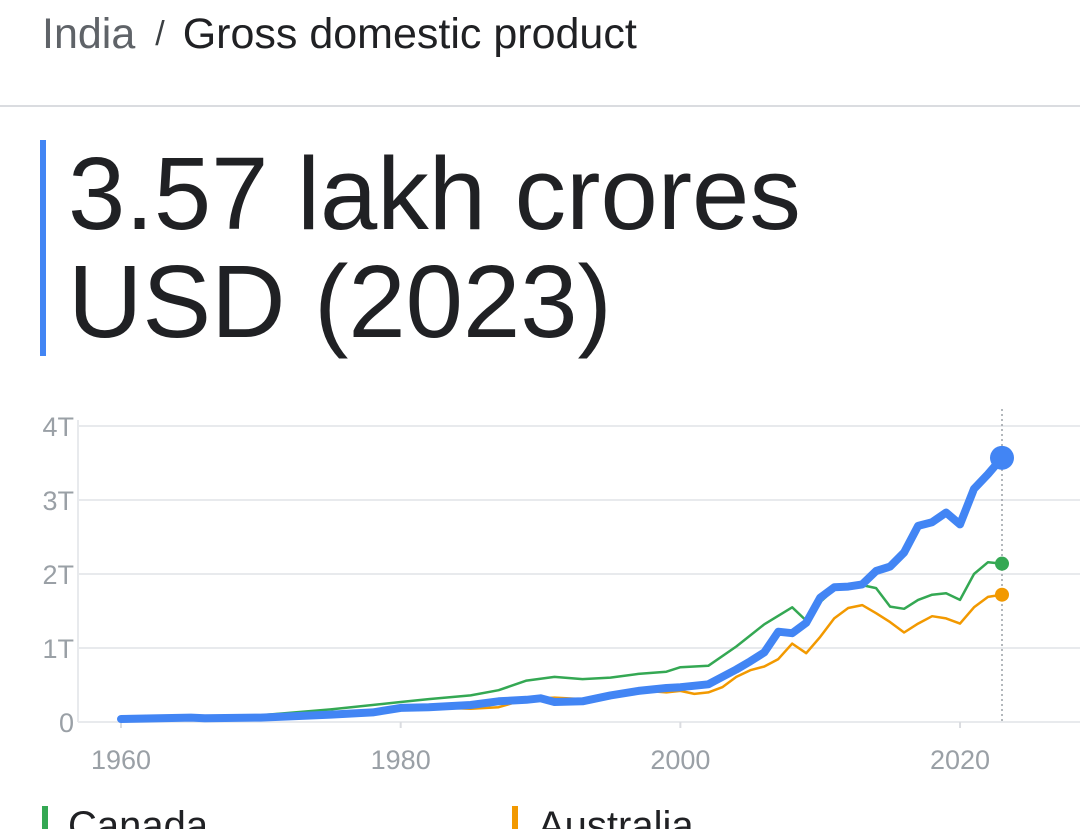 The height and width of the screenshot is (829, 1080). What do you see at coordinates (58, 501) in the screenshot?
I see `y-tick-label-3: 3T` at bounding box center [58, 501].